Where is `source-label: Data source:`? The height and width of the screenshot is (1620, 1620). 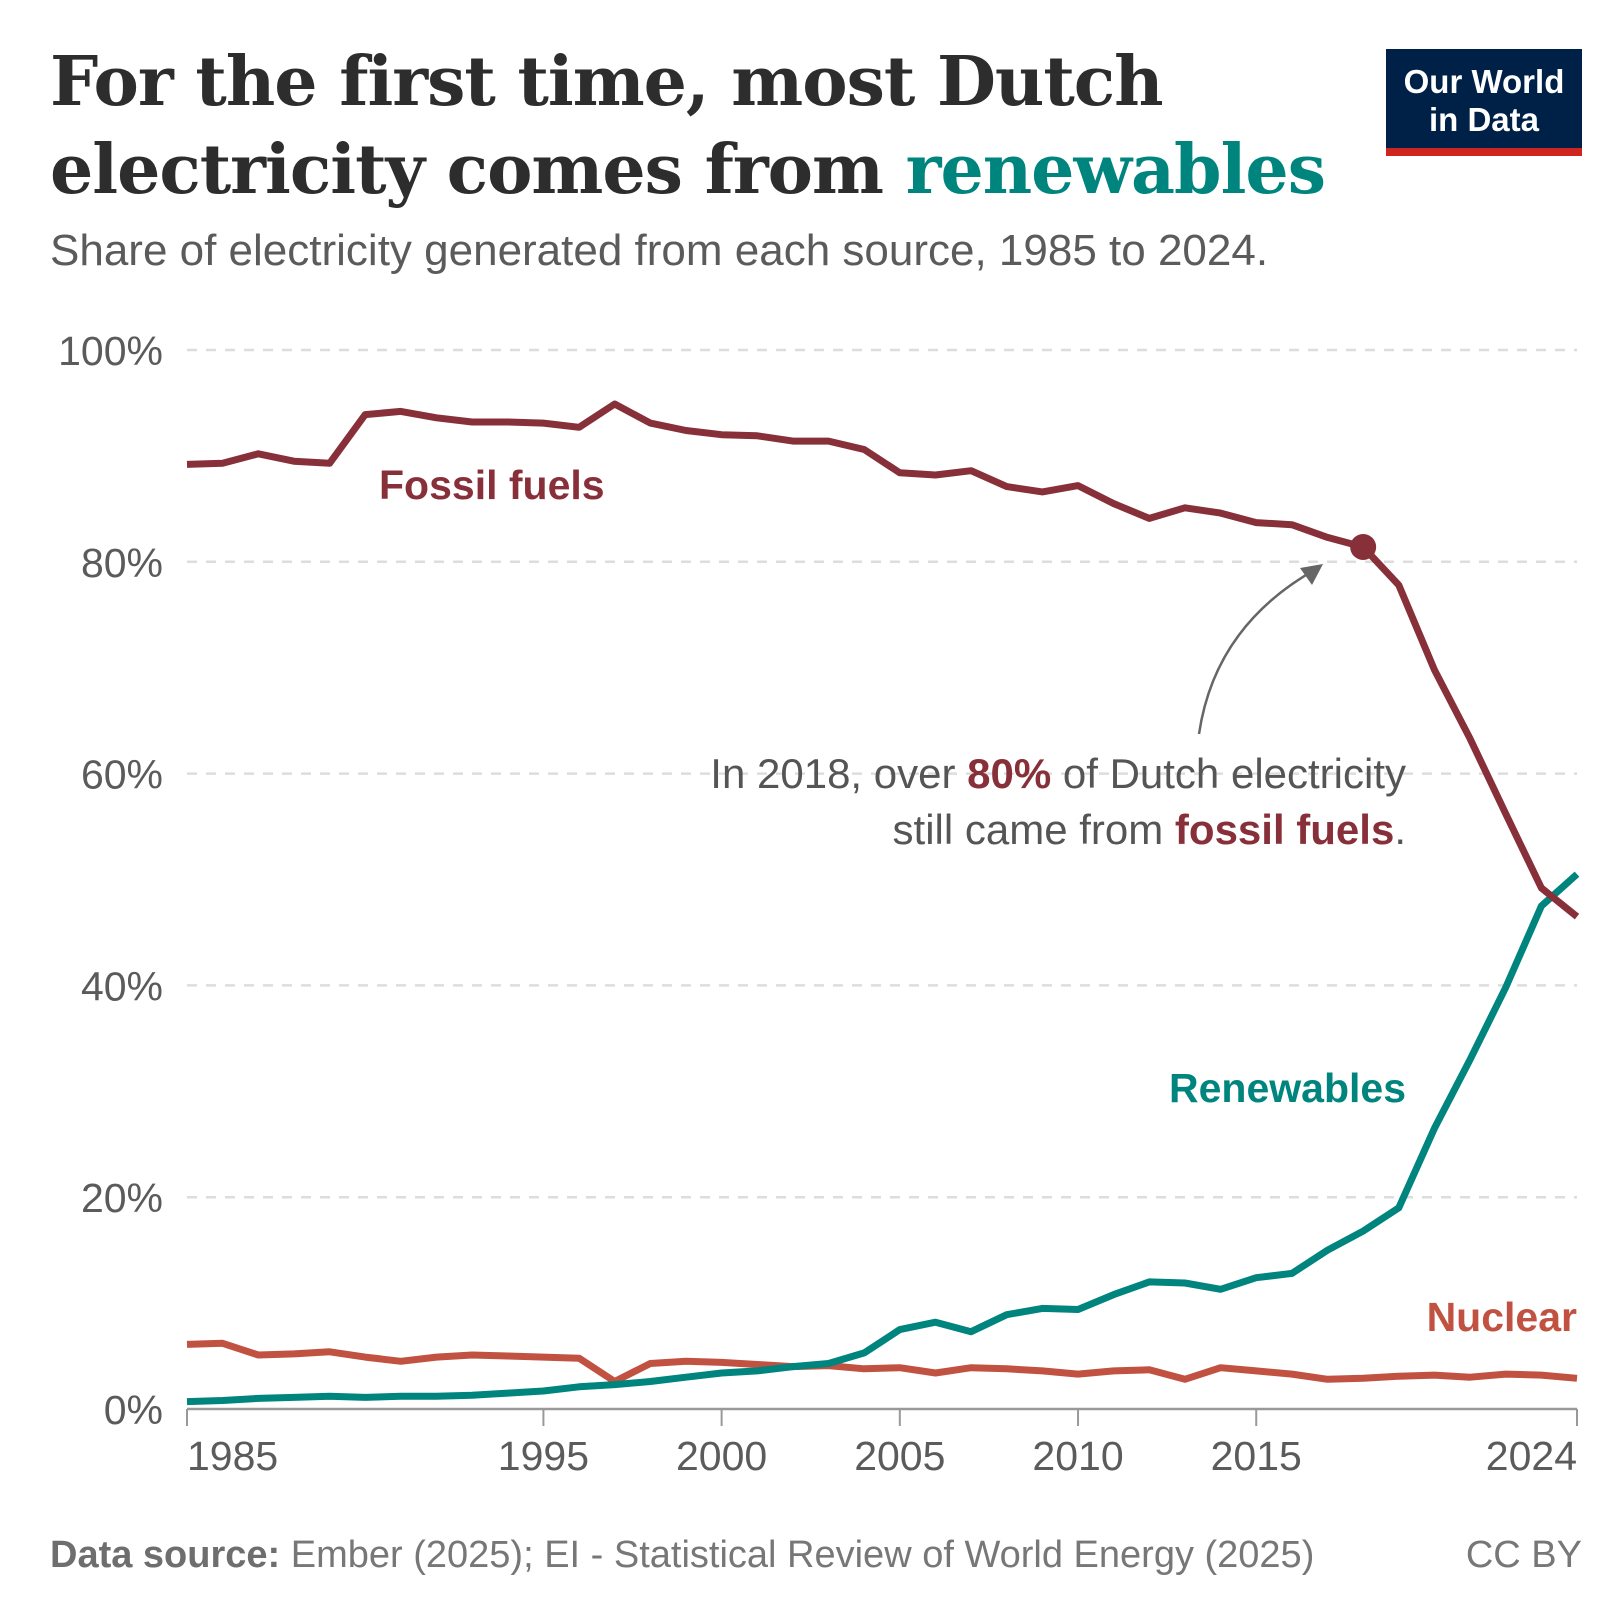
source-label: Data source: is located at coordinates (165, 1555).